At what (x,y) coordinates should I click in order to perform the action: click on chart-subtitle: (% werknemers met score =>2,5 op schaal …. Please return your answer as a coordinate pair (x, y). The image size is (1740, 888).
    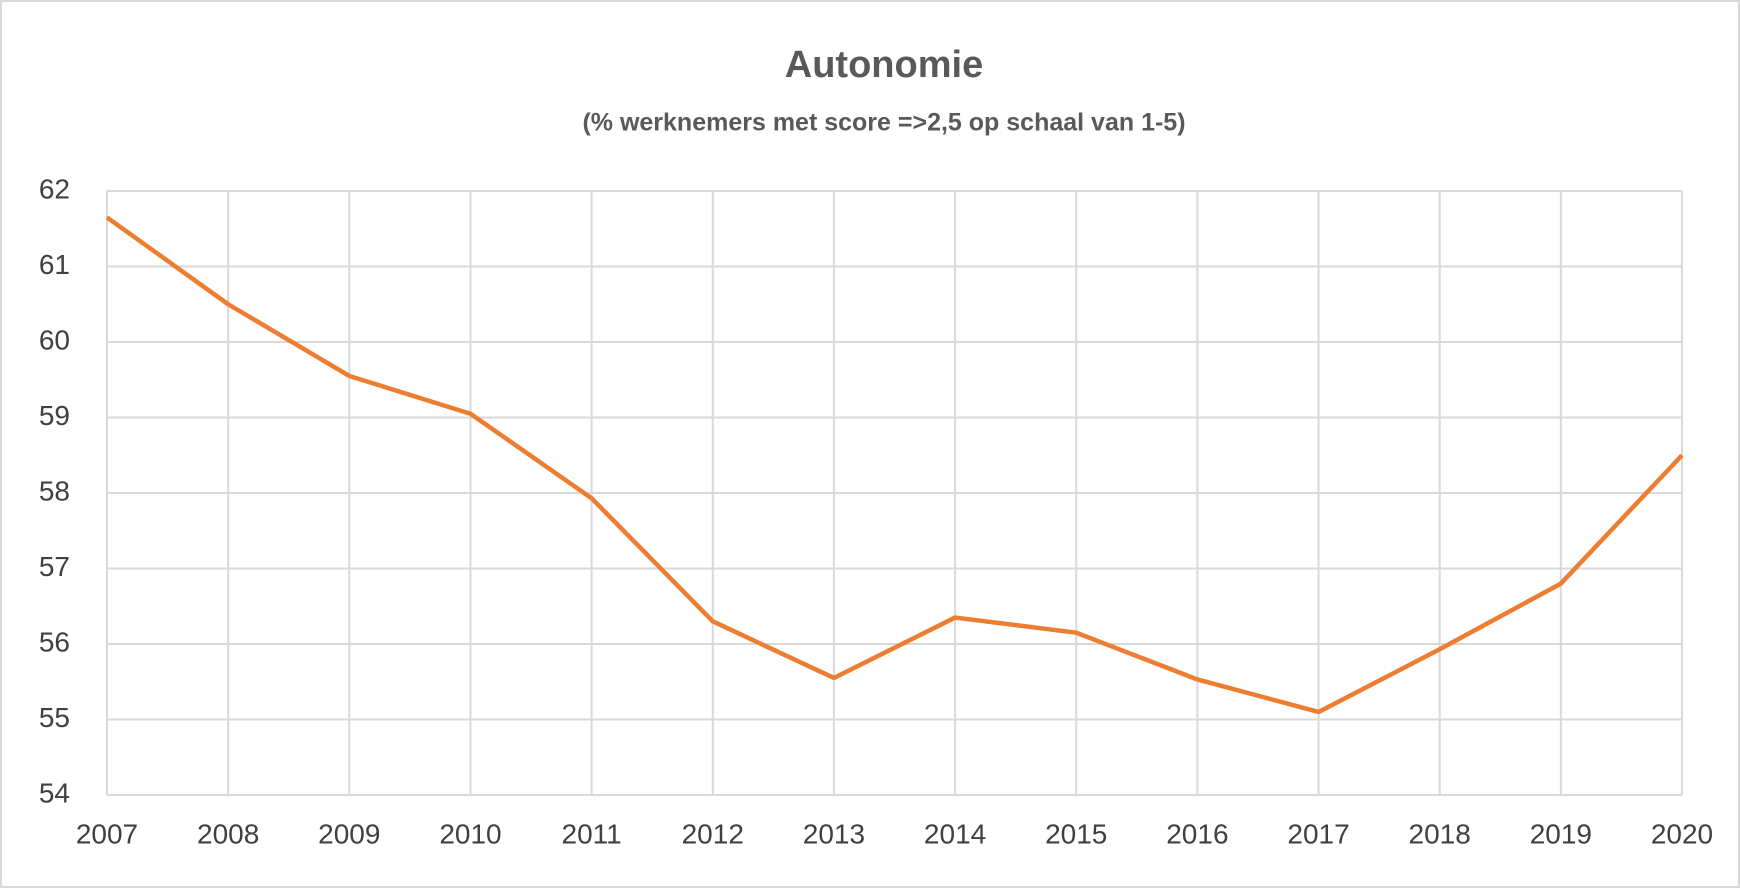
    Looking at the image, I should click on (883, 123).